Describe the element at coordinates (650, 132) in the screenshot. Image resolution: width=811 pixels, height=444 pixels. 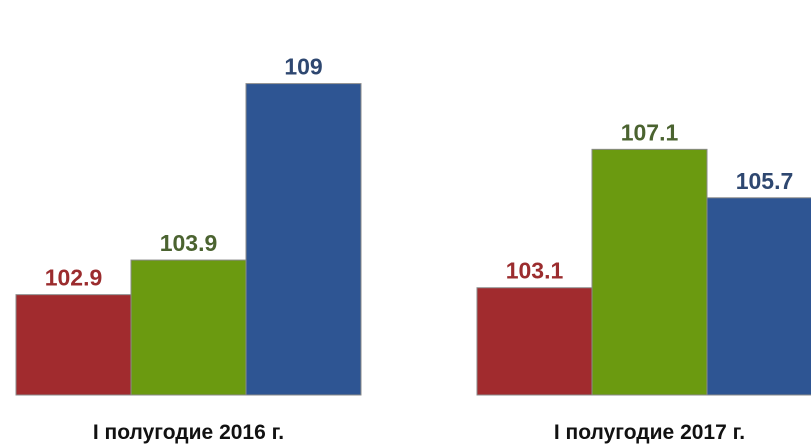
I see `data-label-2-2: 107.1` at that location.